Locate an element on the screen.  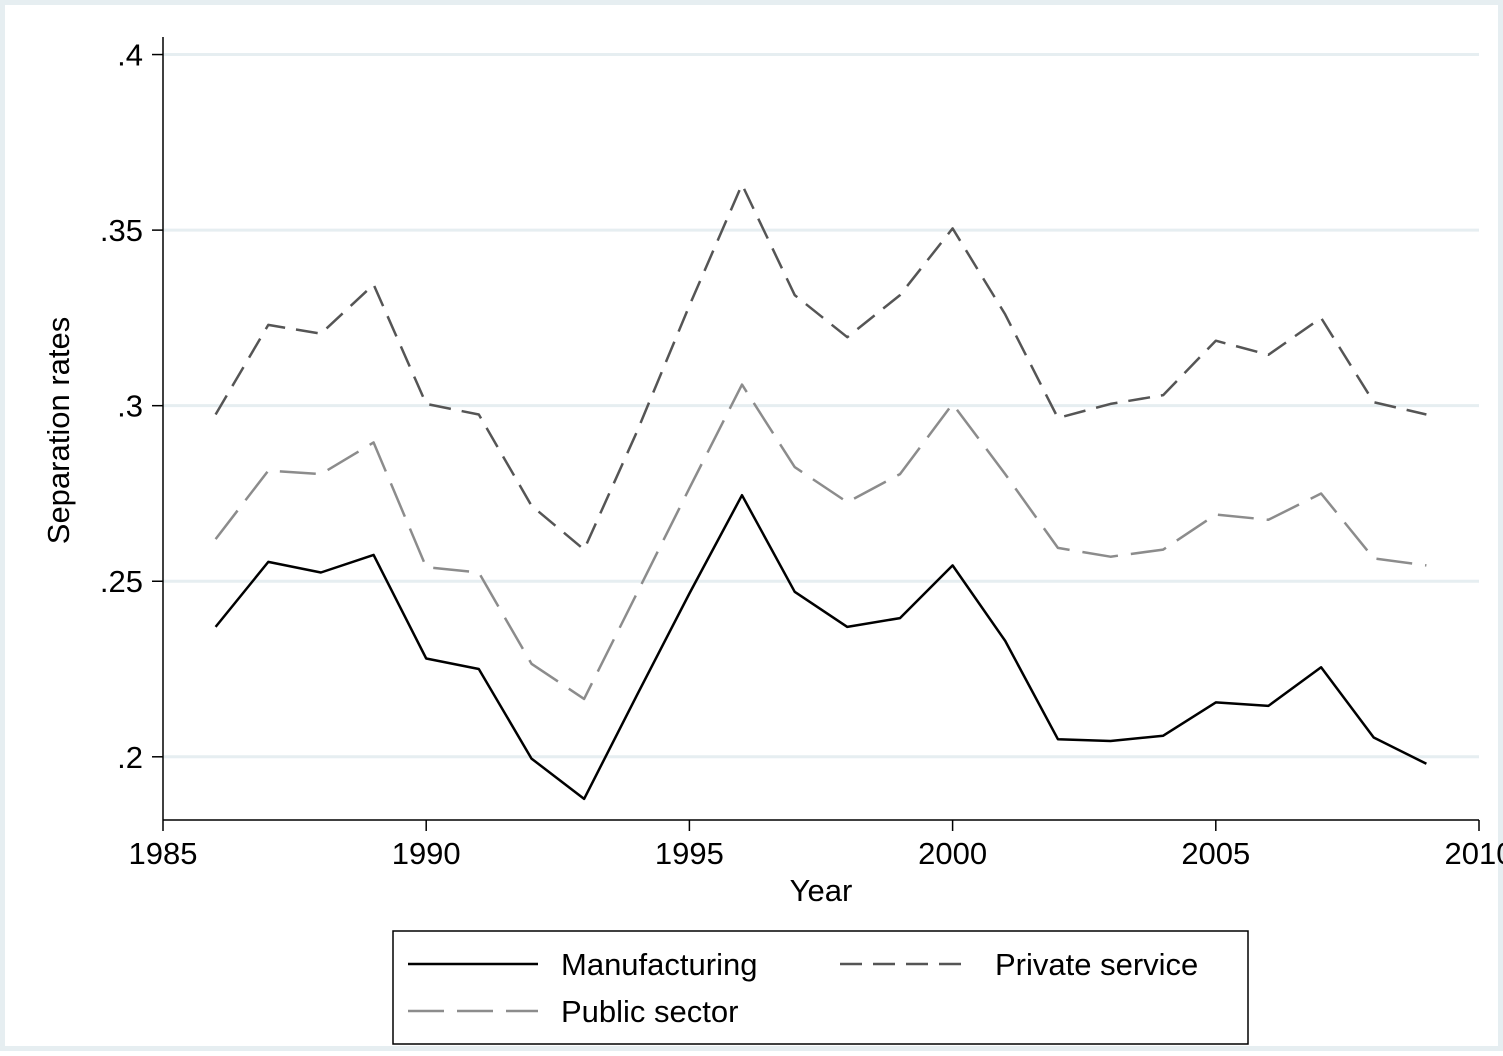
x-axis-title: Year is located at coordinates (821, 890).